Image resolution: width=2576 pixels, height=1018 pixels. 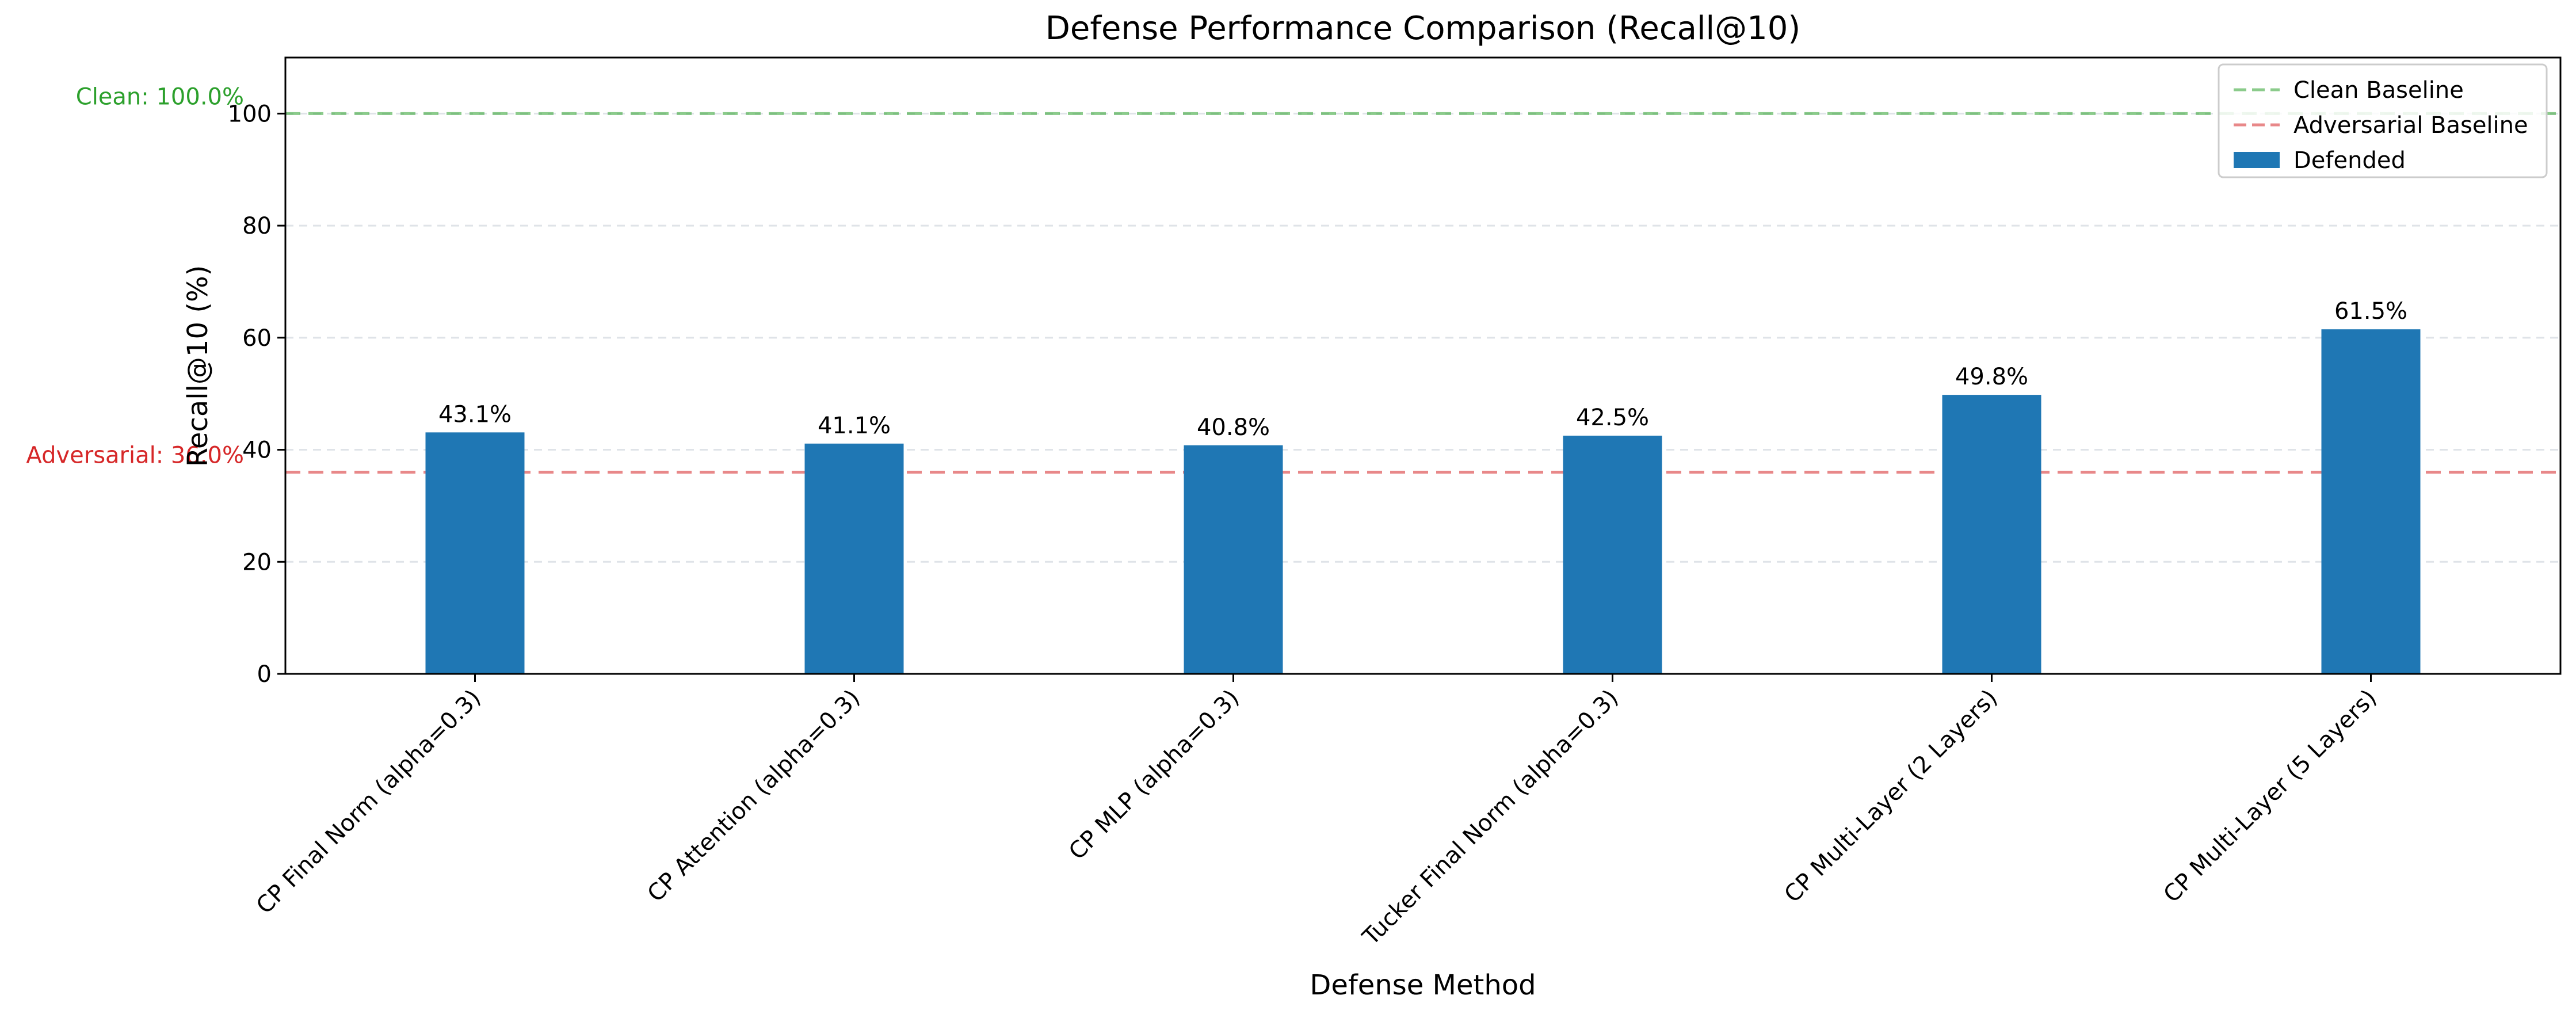 I want to click on x-axis-label: Defense Method, so click(x=1423, y=985).